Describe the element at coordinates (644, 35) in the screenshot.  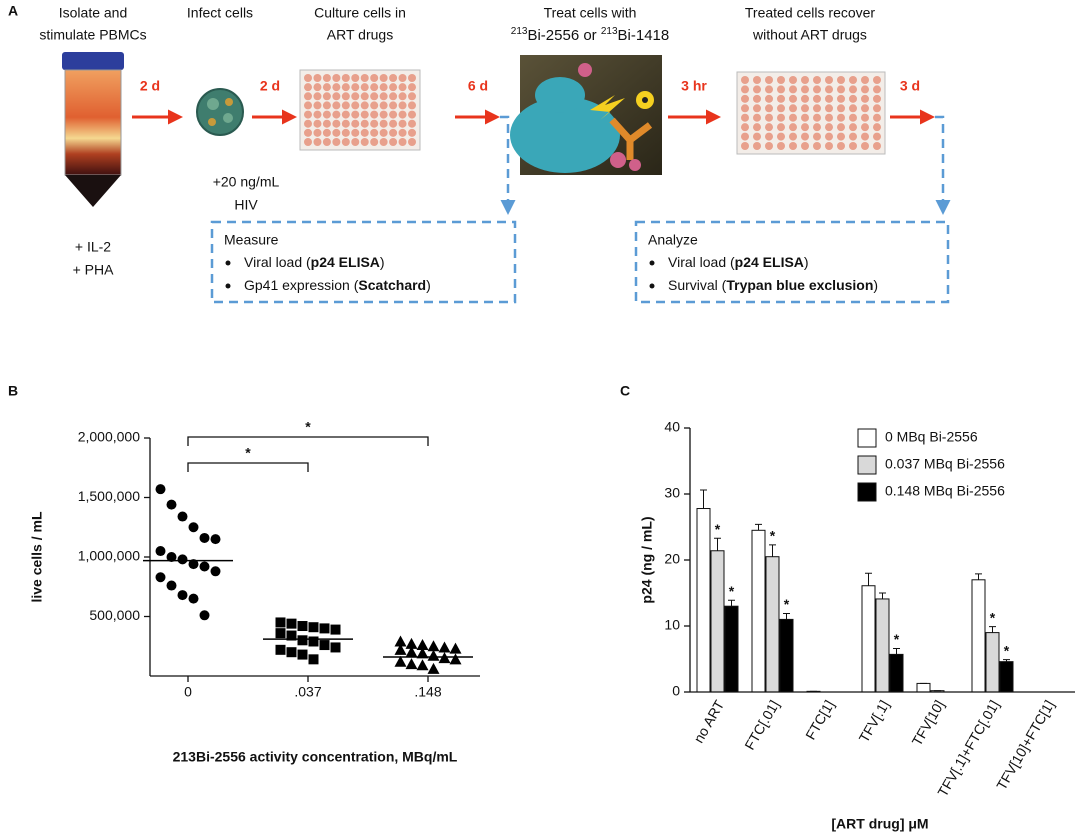
I see `step-text: Bi-1418` at that location.